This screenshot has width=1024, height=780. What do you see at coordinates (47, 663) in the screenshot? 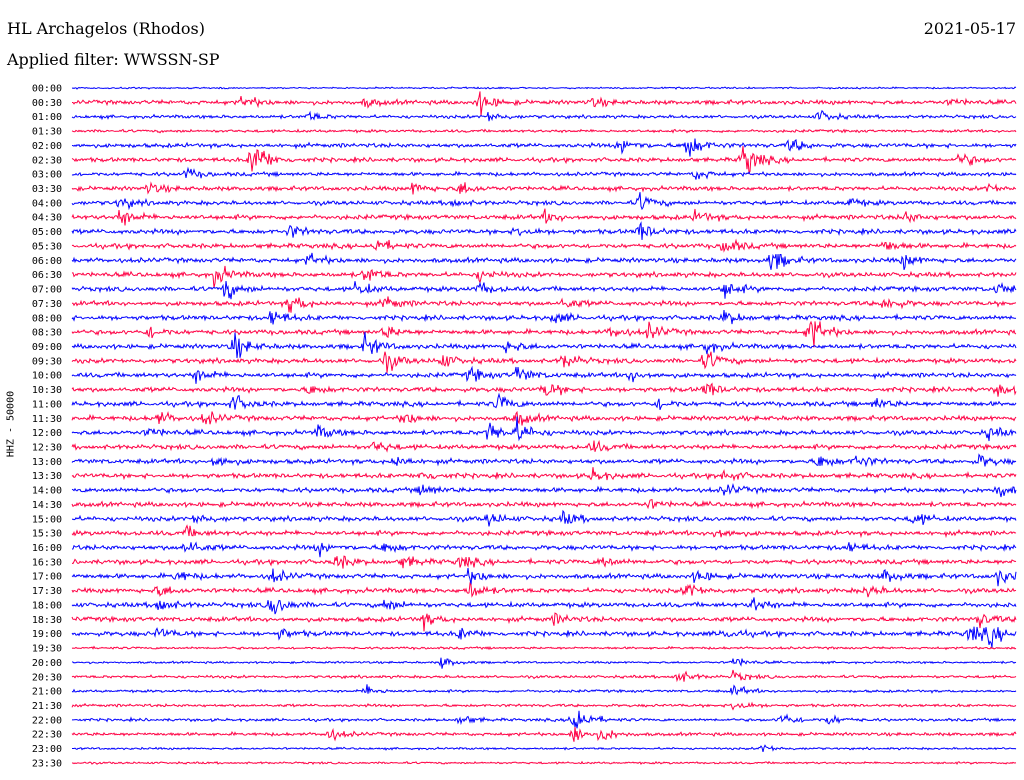
I see `time-tick-label: 20:00` at bounding box center [47, 663].